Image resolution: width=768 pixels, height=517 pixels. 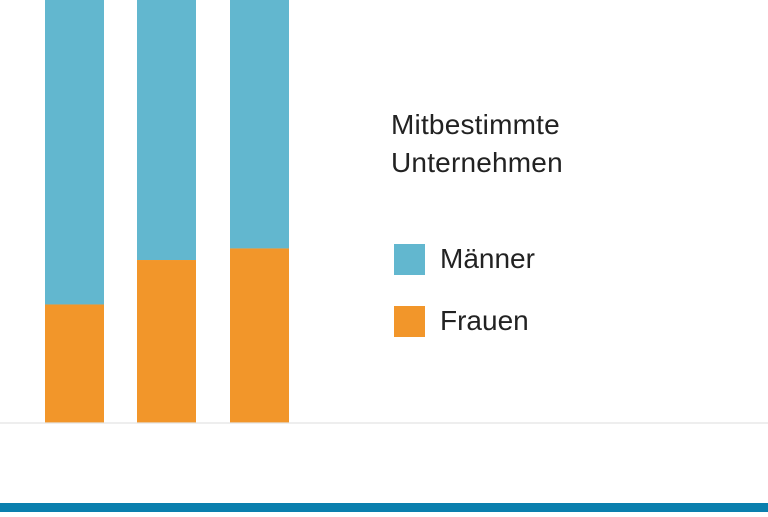 I want to click on legend-label-maenner: Männer, so click(x=487, y=258).